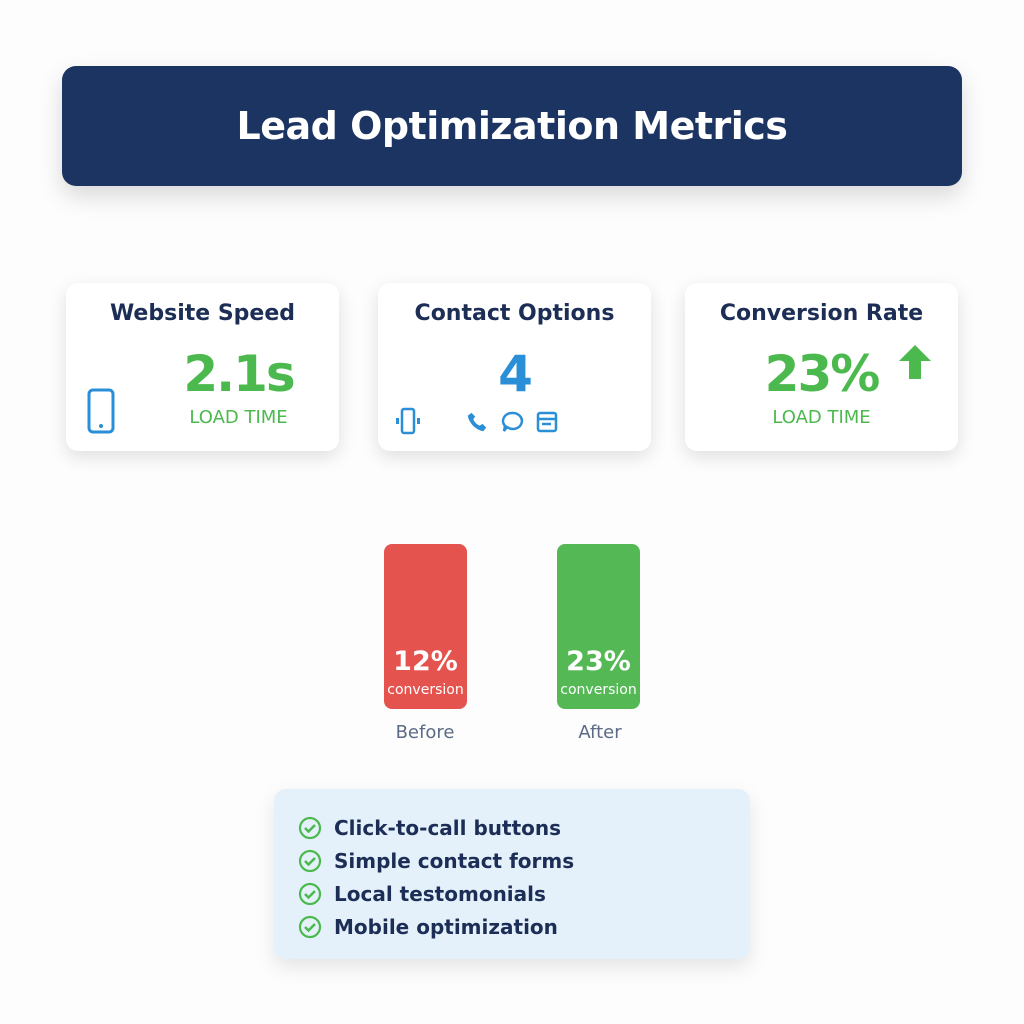 The image size is (1024, 1024). I want to click on checklist-item: Local testomonials, so click(524, 893).